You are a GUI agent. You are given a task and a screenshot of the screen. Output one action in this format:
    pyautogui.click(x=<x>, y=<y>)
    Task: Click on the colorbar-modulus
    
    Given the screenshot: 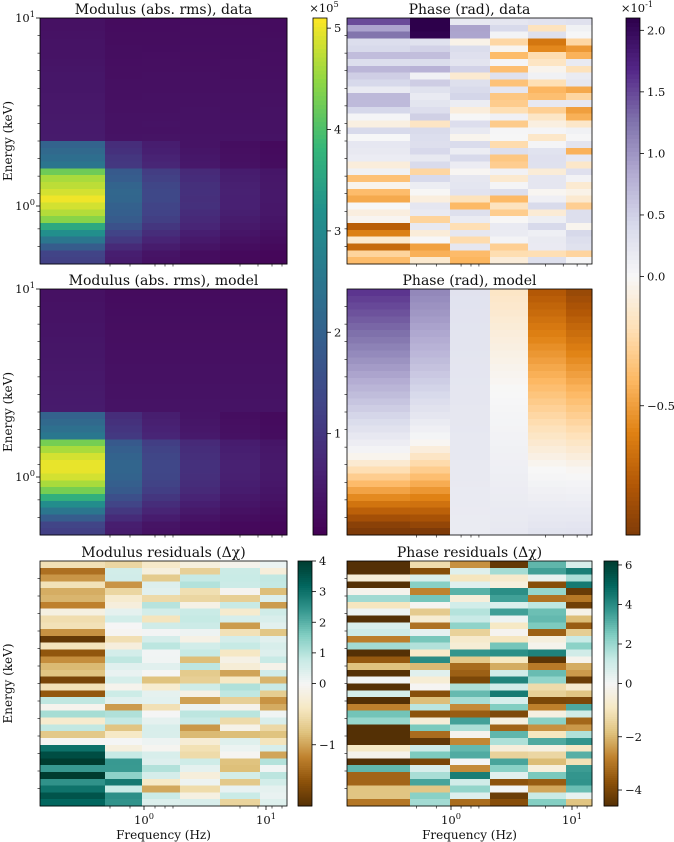 What is the action you would take?
    pyautogui.click(x=321, y=276)
    